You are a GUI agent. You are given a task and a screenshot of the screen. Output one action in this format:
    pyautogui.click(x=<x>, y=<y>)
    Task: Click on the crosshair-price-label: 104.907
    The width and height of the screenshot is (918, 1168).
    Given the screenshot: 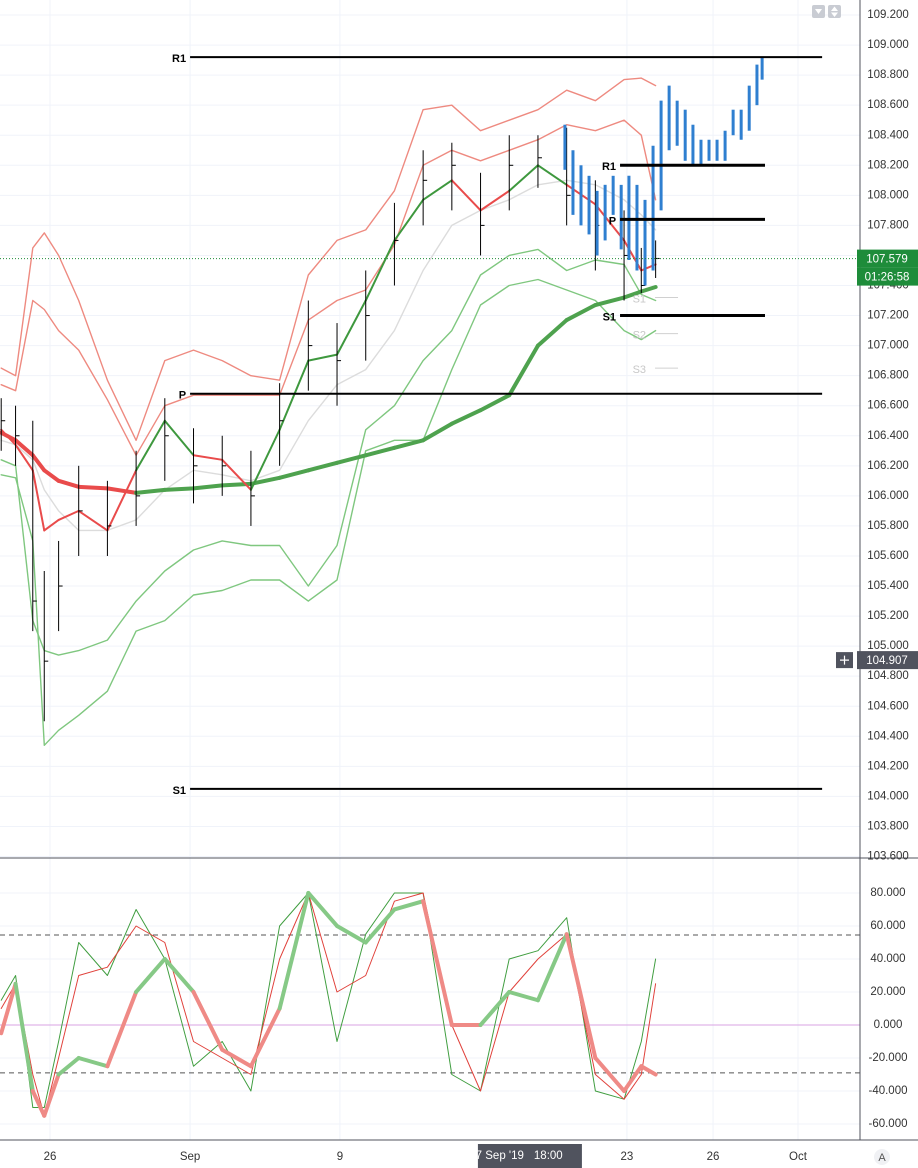 What is the action you would take?
    pyautogui.click(x=887, y=661)
    